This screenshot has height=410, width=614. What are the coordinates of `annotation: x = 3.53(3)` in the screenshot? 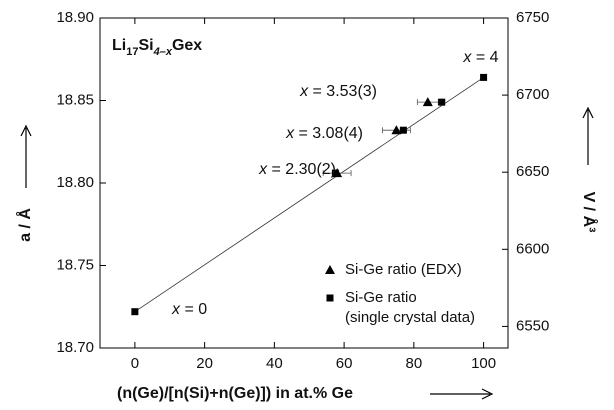 It's located at (338, 91).